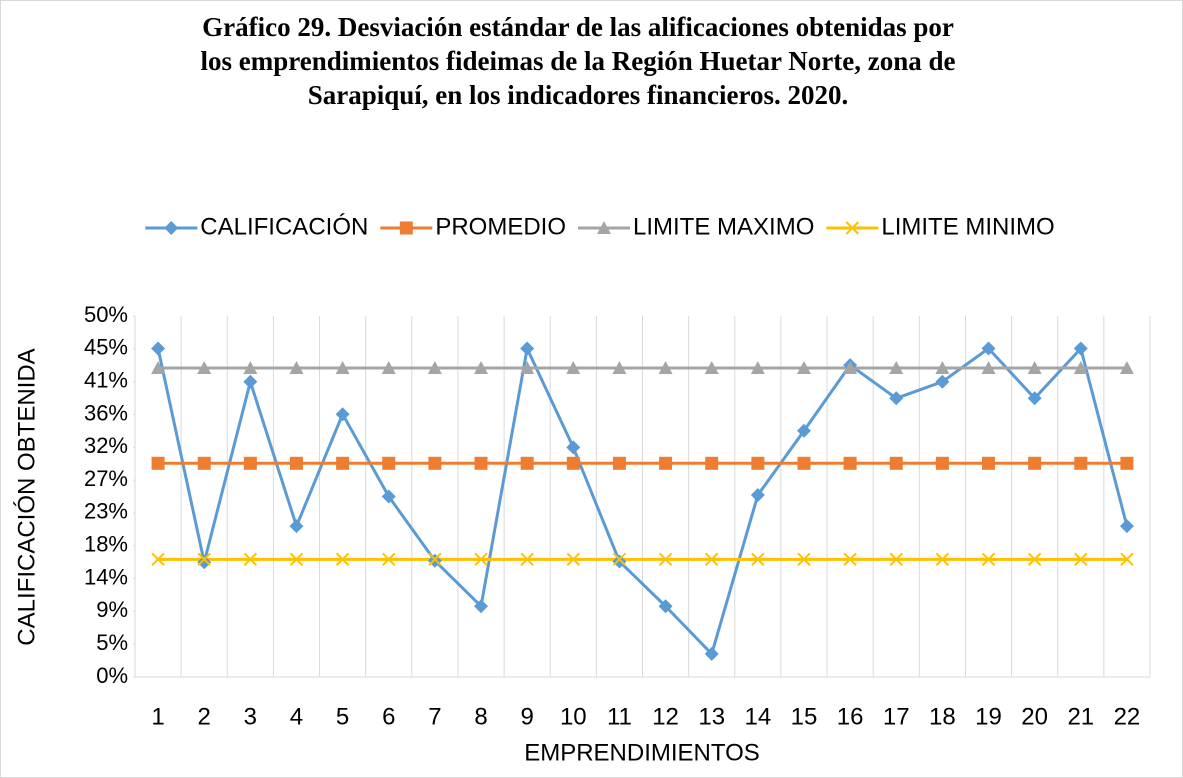  What do you see at coordinates (296, 716) in the screenshot?
I see `x-tick-label: 4` at bounding box center [296, 716].